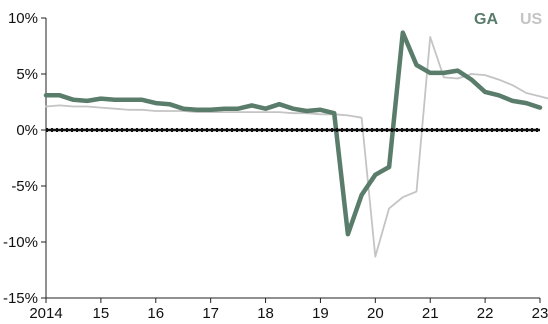 The image size is (548, 324). I want to click on x-tick-label: 17, so click(210, 313).